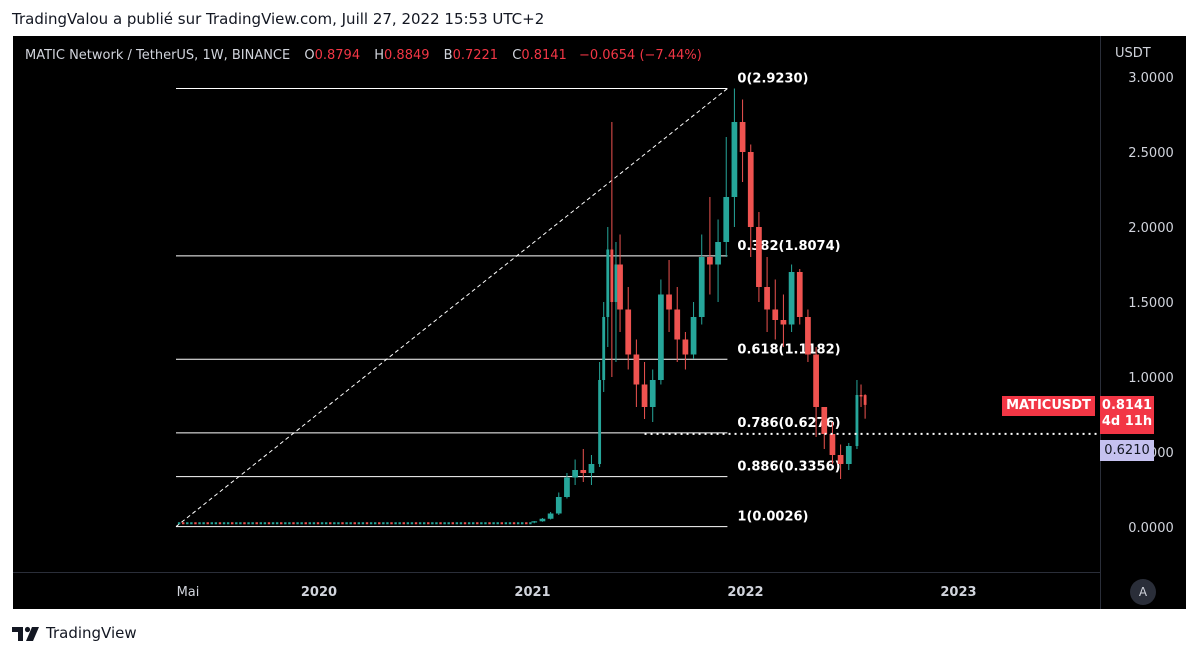 This screenshot has height=657, width=1200. I want to click on time-tick-label: 2021, so click(532, 592).